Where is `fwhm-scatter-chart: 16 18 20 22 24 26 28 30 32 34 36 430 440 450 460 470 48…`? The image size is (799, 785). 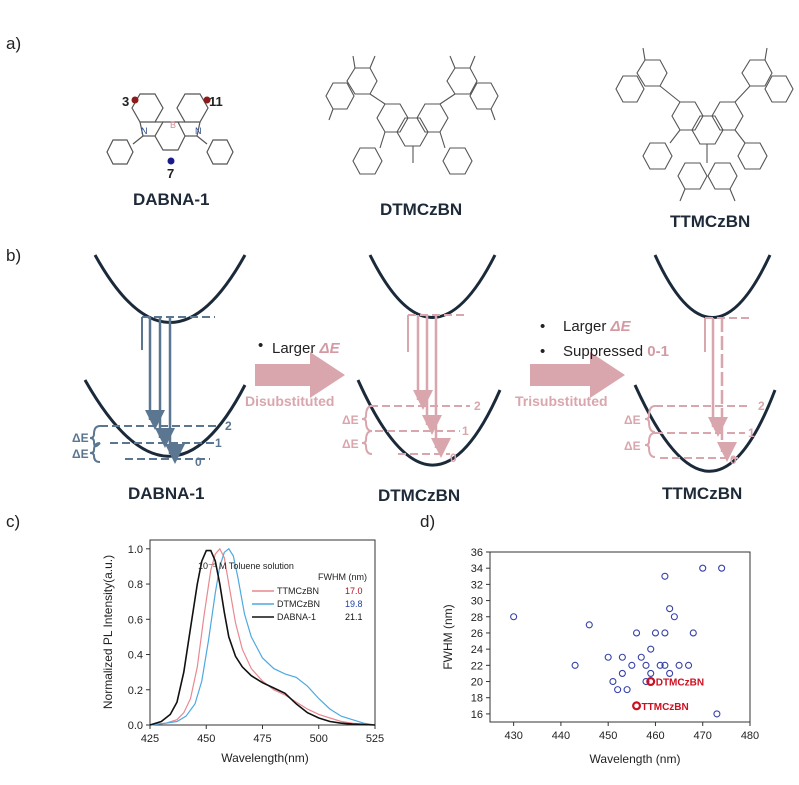
fwhm-scatter-chart: 16 18 20 22 24 26 28 30 32 34 36 430 440 450 460 470 48… is located at coordinates (600, 656).